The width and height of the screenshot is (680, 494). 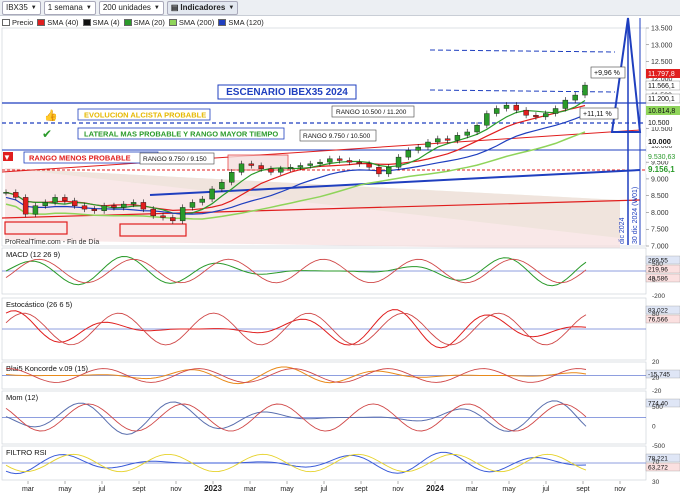 I want to click on check-icon: ✔, so click(x=47, y=134).